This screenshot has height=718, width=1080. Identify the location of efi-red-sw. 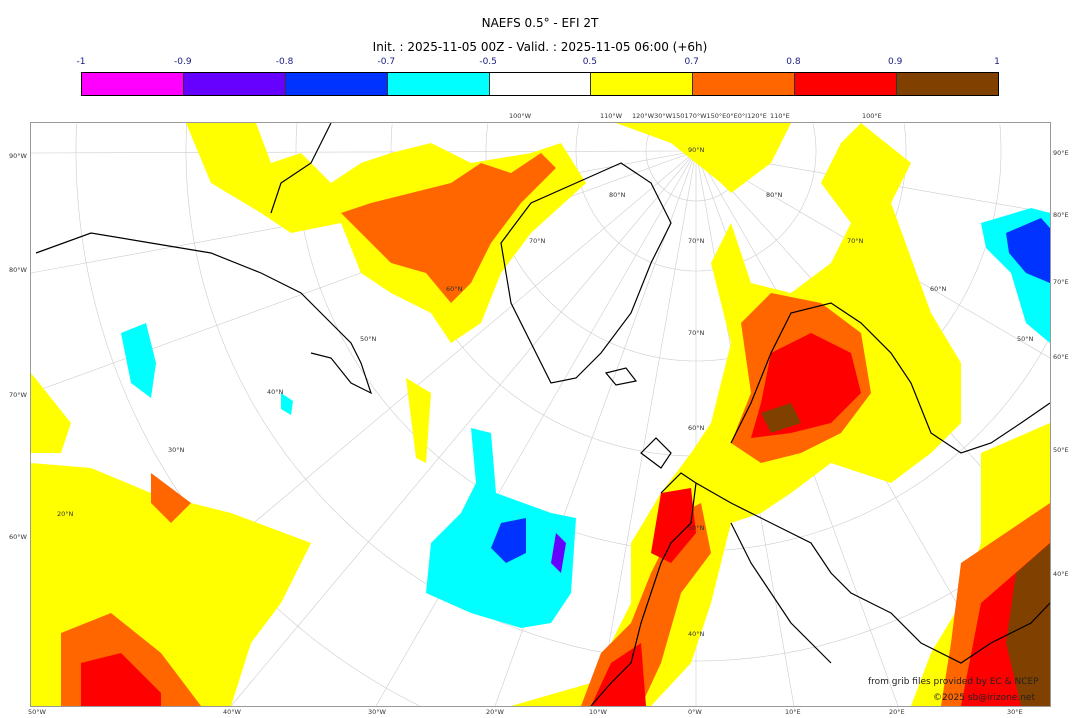
(121, 679).